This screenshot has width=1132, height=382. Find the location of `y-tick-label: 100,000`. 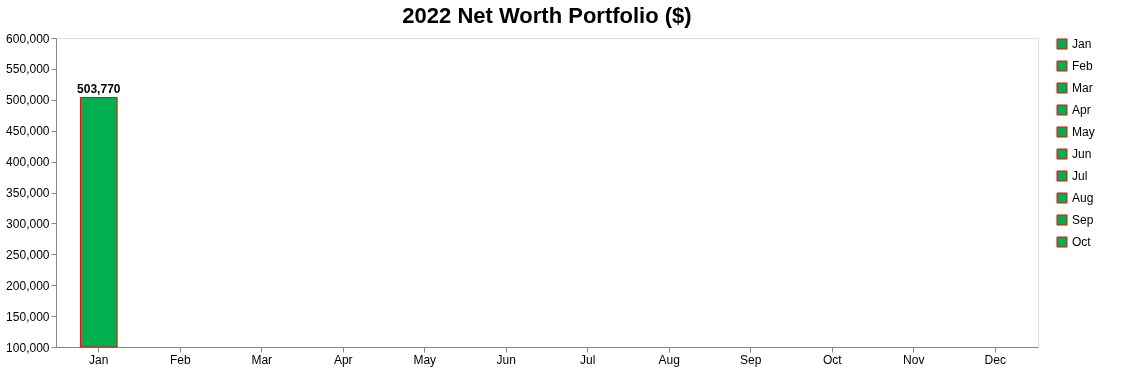

y-tick-label: 100,000 is located at coordinates (28, 347).